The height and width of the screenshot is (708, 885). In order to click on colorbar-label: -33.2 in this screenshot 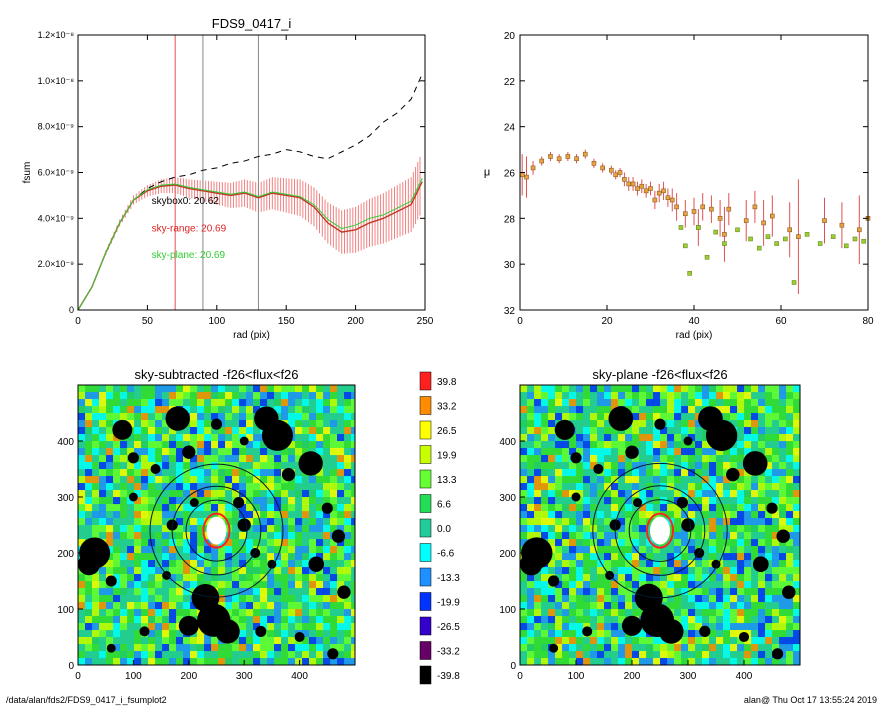, I will do `click(448, 652)`.